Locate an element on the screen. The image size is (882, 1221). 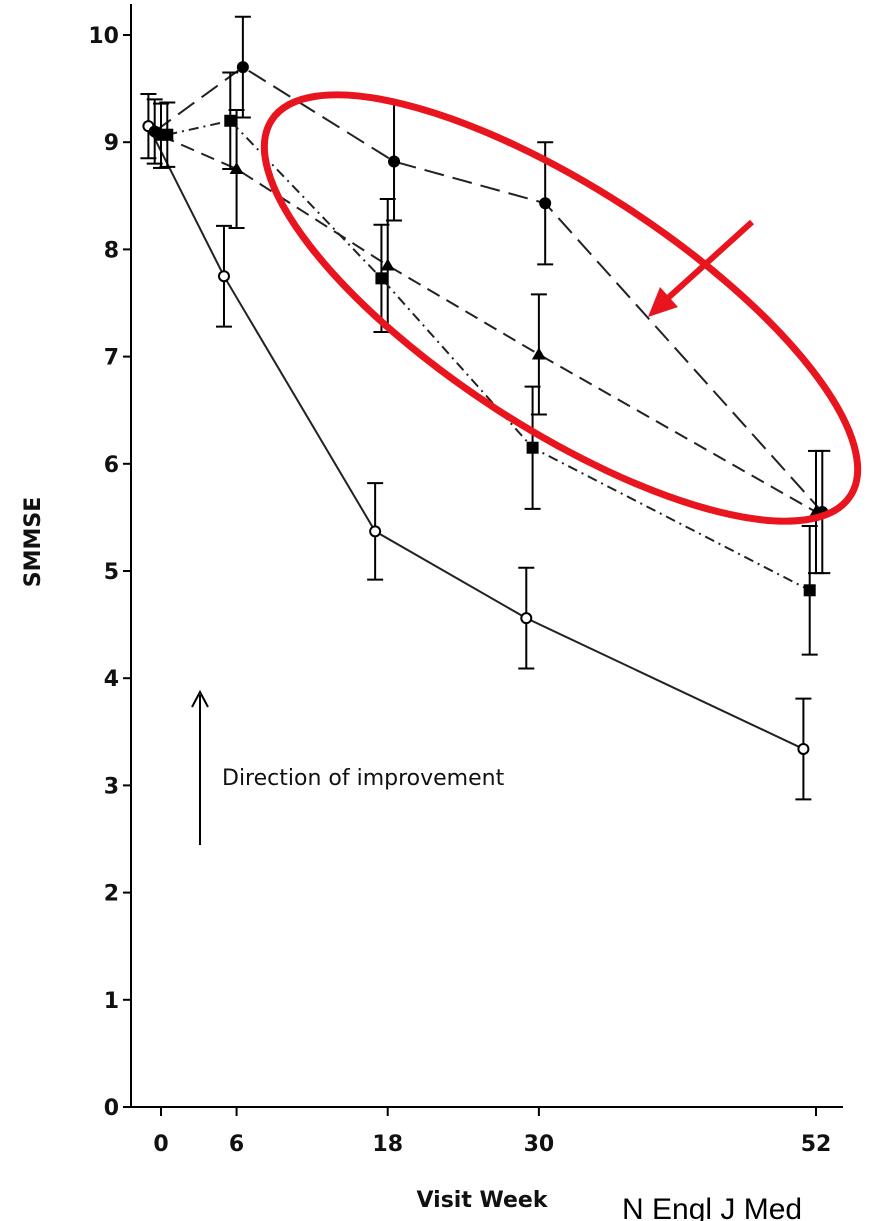
y-axis-title: SMMSE is located at coordinates (33, 542).